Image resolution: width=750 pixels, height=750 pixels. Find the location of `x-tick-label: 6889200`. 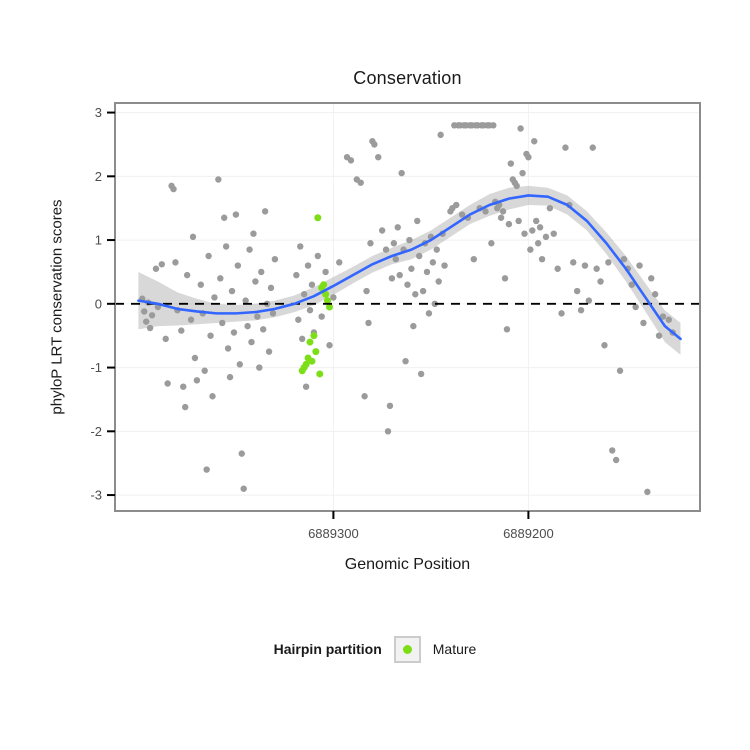

x-tick-label: 6889200 is located at coordinates (528, 533).